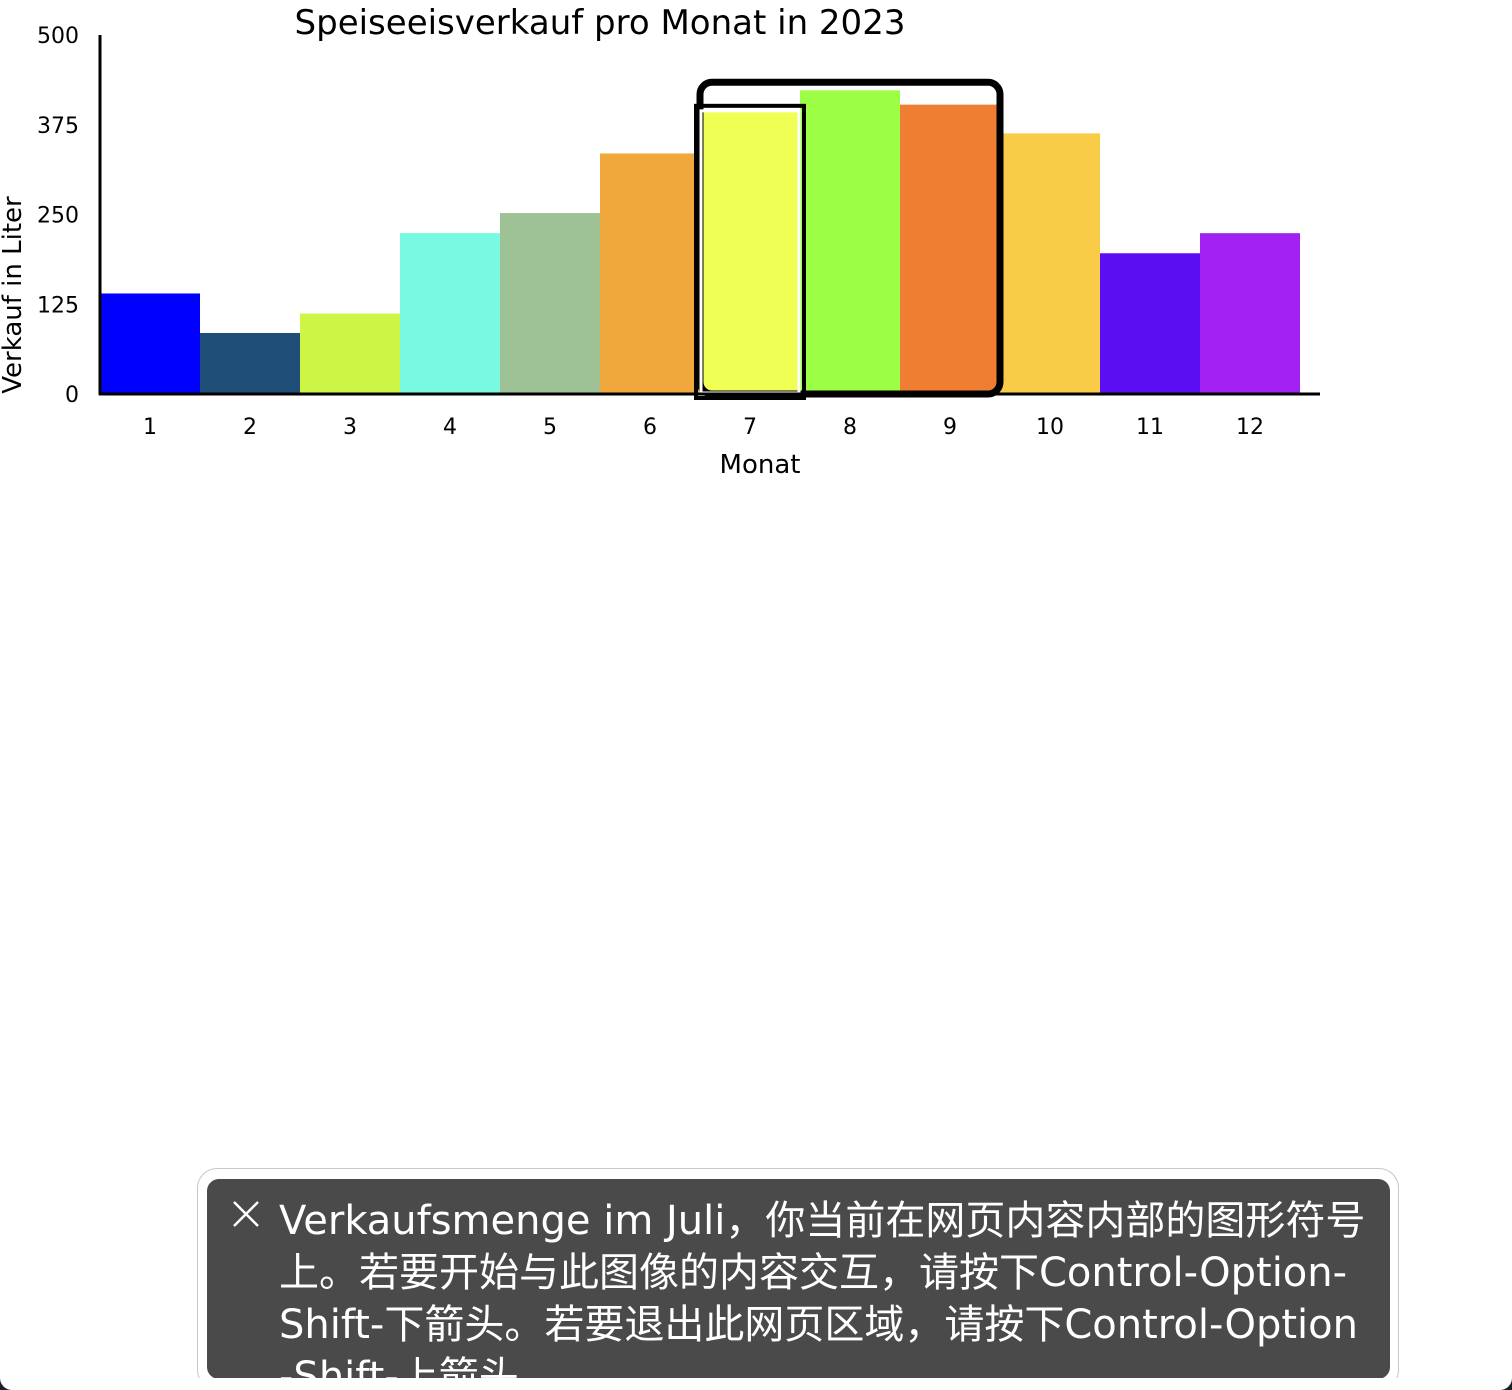 Image resolution: width=1512 pixels, height=1390 pixels. I want to click on x-tick-label: 7, so click(750, 427).